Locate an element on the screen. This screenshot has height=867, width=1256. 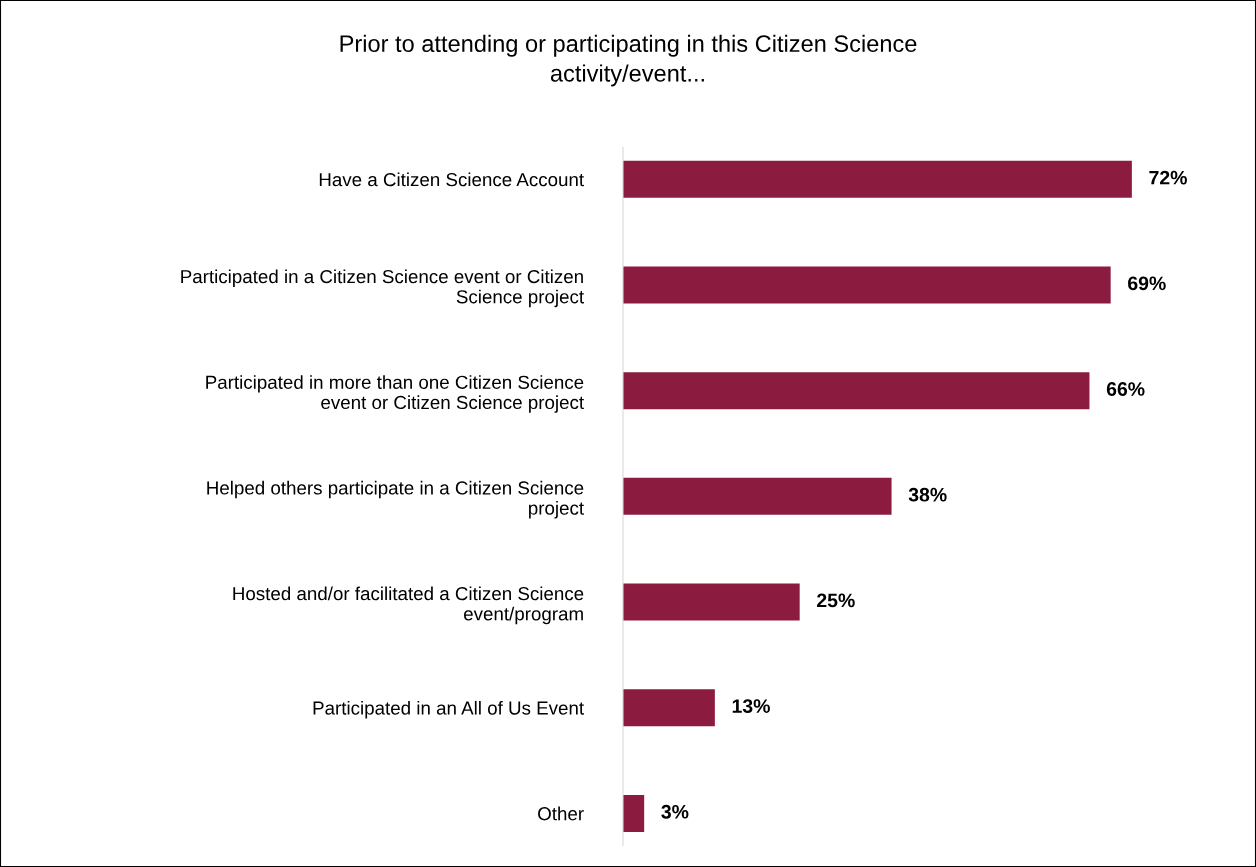
y-tick-label: Participated in more than one Citizen Science event or Citizen Science project is located at coordinates (395, 394).